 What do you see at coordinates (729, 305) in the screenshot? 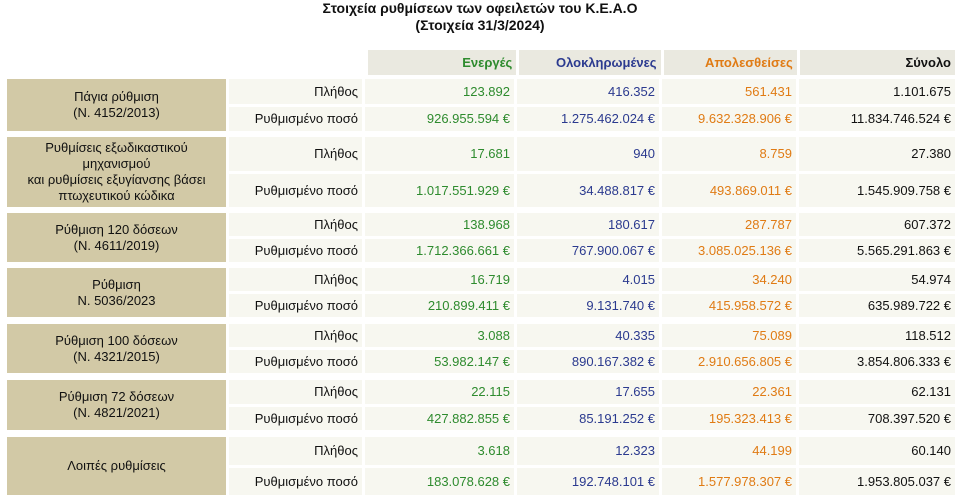
I see `cell-lost: 415.958.572 €` at bounding box center [729, 305].